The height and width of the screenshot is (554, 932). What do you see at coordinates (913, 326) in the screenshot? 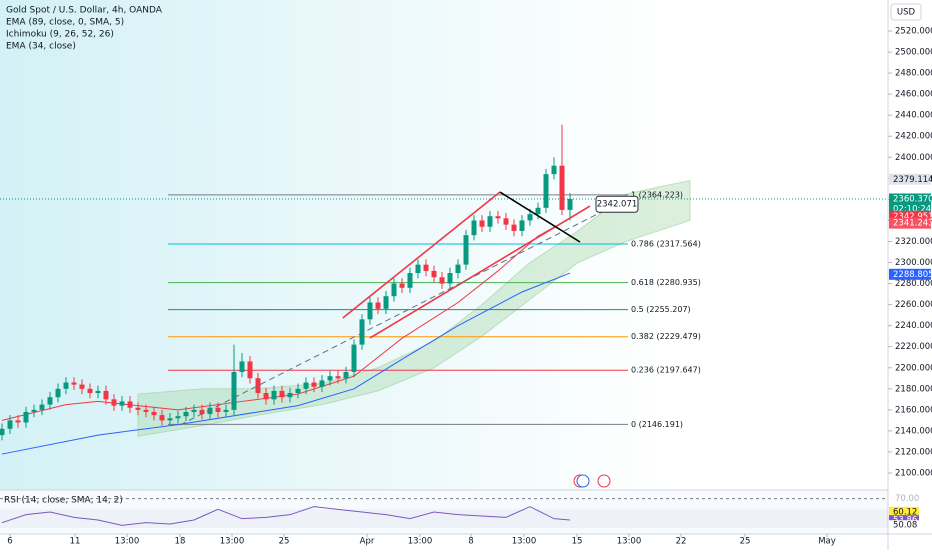
I see `y-tick-label: 2240.000` at bounding box center [913, 326].